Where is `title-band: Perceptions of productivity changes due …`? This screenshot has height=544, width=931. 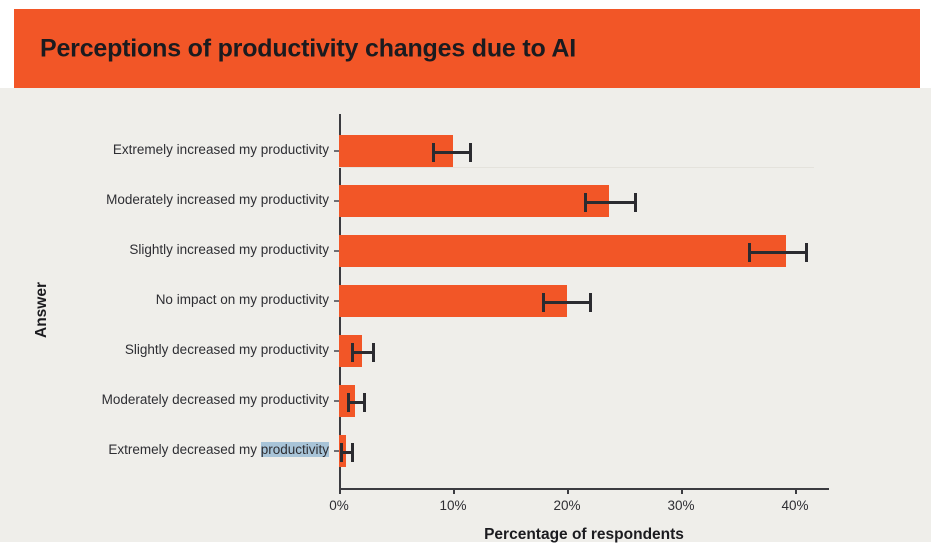 title-band: Perceptions of productivity changes due … is located at coordinates (467, 48).